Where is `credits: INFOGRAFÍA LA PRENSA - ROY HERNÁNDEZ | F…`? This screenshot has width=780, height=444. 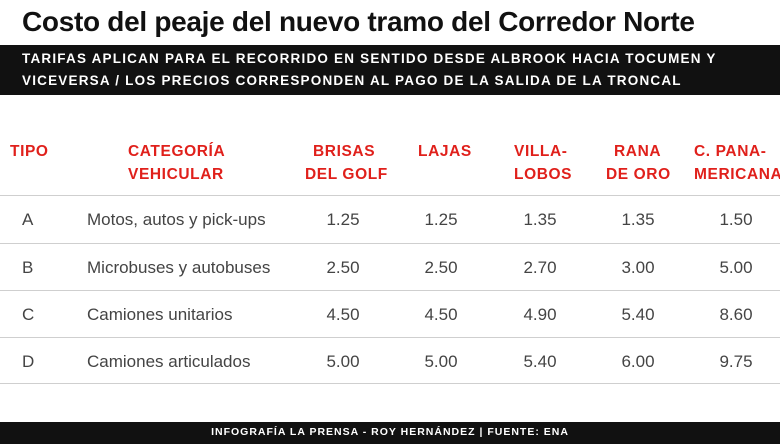 credits: INFOGRAFÍA LA PRENSA - ROY HERNÁNDEZ | F… is located at coordinates (390, 432).